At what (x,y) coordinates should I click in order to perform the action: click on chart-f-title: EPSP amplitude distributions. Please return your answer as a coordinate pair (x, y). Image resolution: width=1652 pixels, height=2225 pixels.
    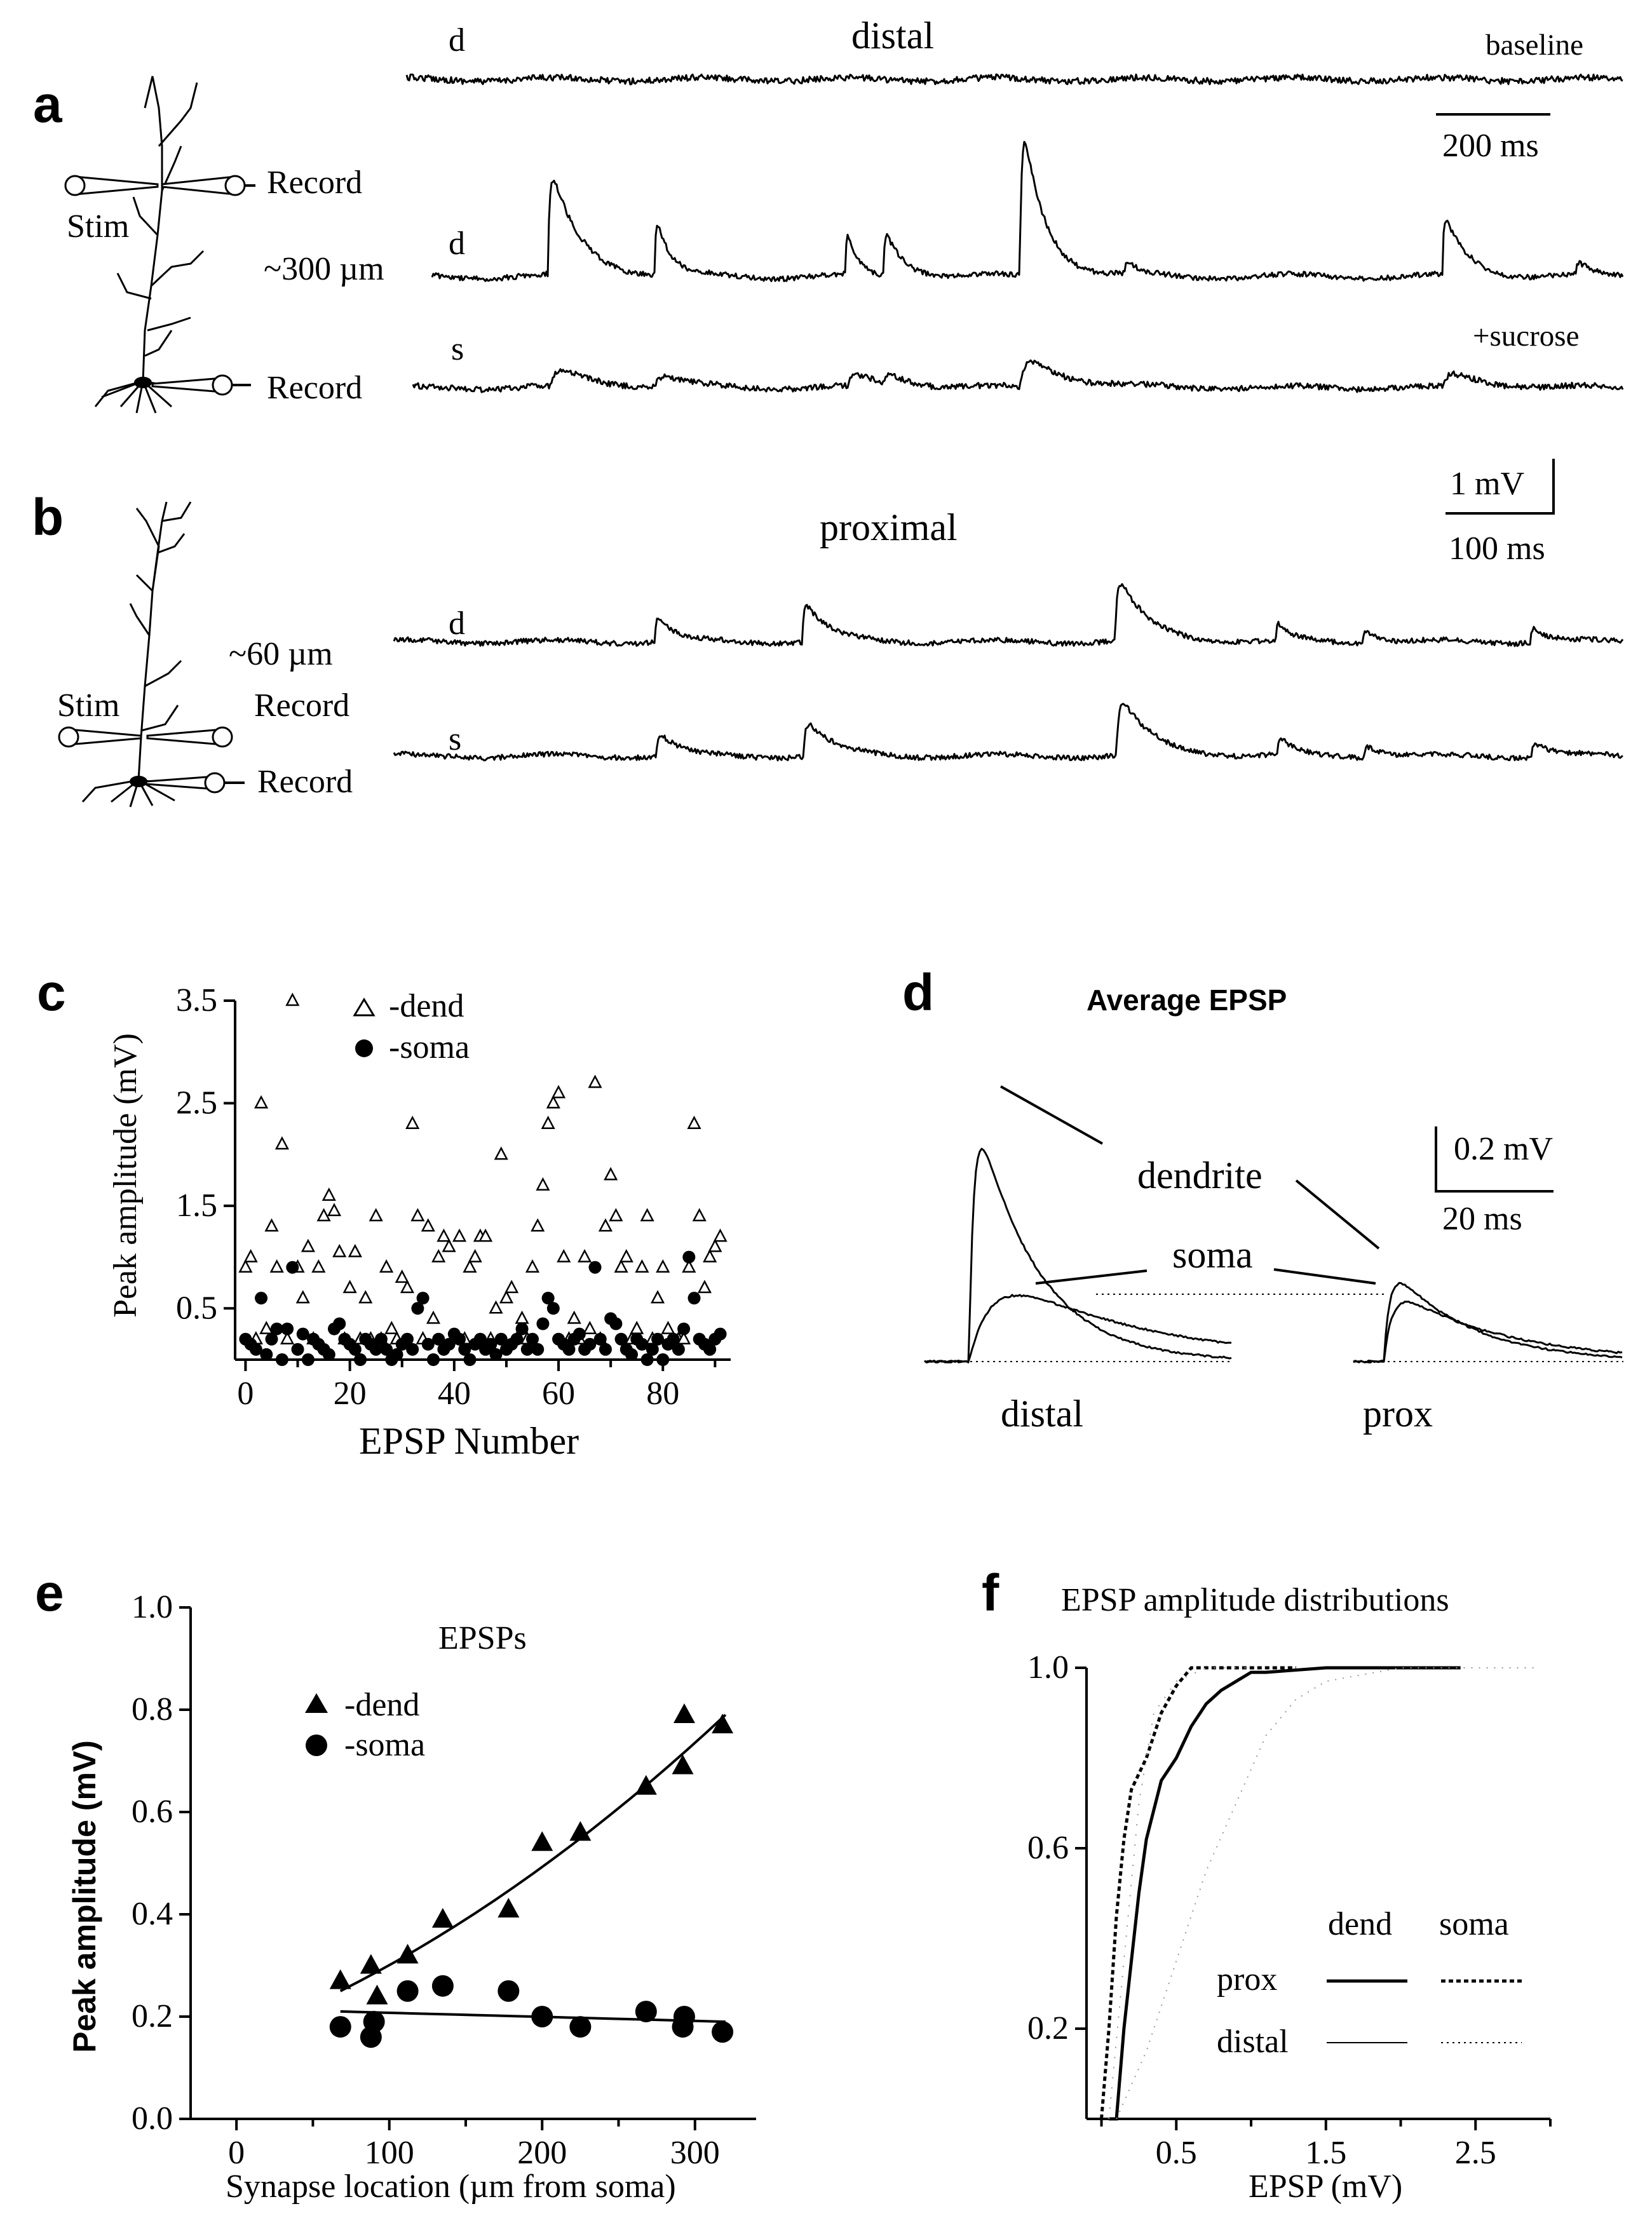
    Looking at the image, I should click on (1255, 1600).